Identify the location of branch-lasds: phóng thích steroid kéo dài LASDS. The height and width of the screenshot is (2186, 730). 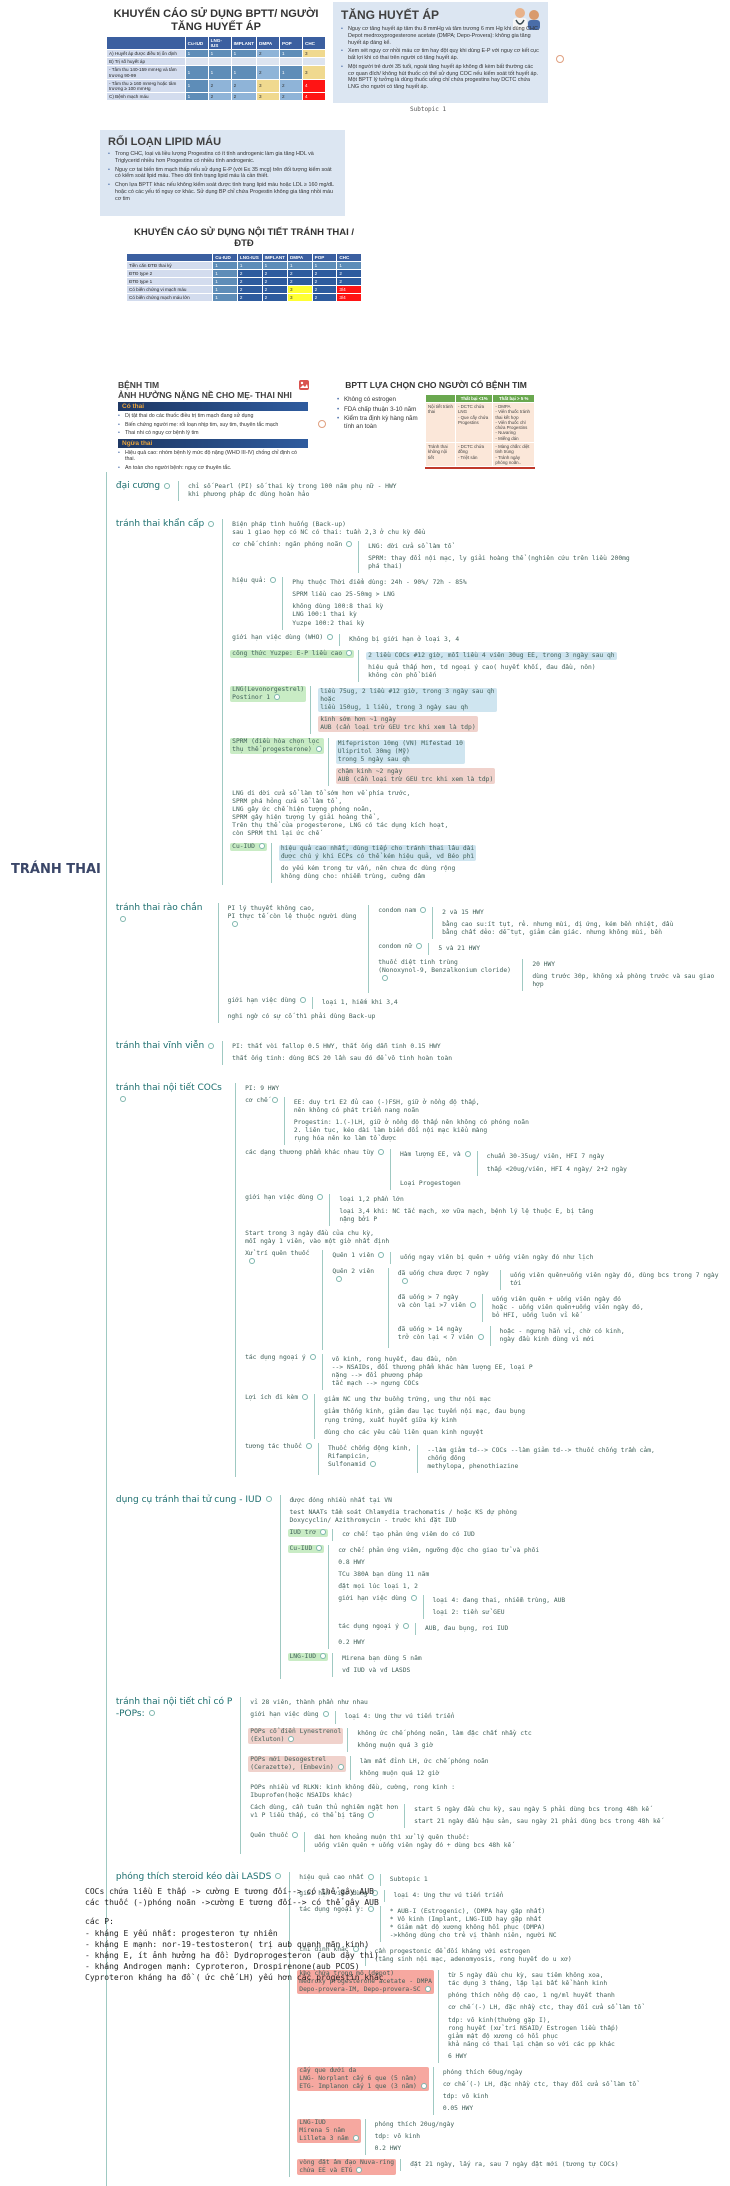
(199, 1878).